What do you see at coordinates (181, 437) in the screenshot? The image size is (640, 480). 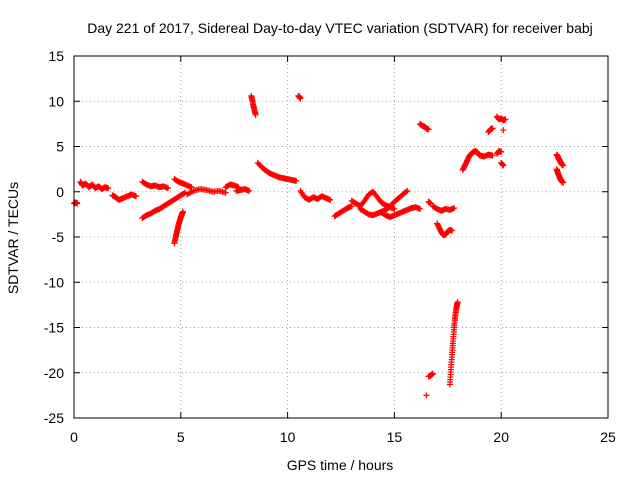 I see `x-tick-label: 5` at bounding box center [181, 437].